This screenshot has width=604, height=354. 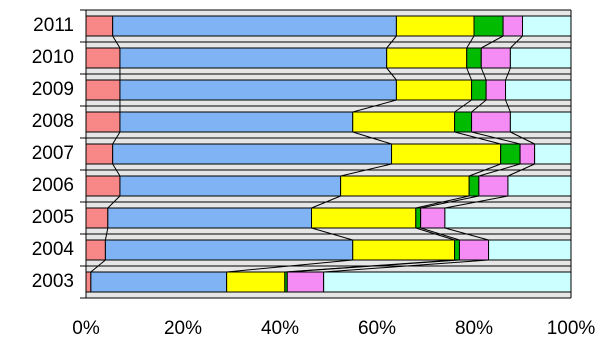 What do you see at coordinates (183, 328) in the screenshot?
I see `x-tick-label: 20%` at bounding box center [183, 328].